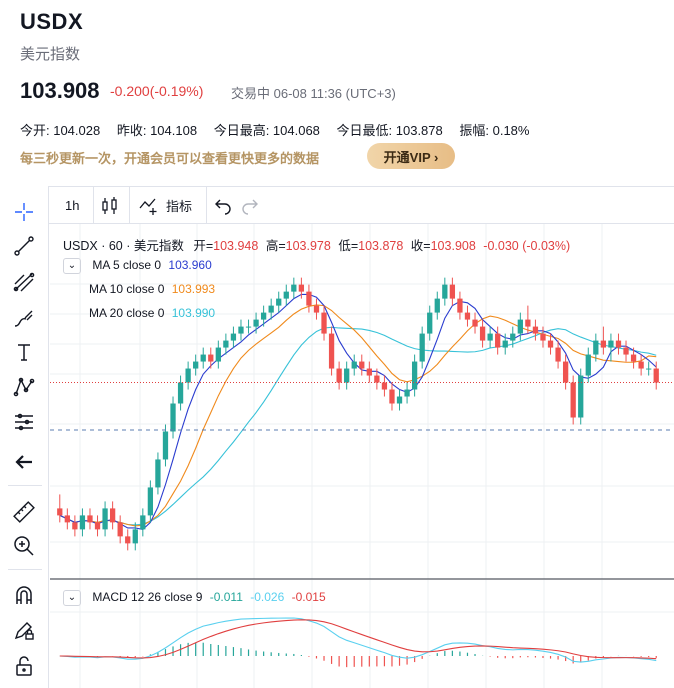  I want to click on indicators-button: 指标, so click(165, 205).